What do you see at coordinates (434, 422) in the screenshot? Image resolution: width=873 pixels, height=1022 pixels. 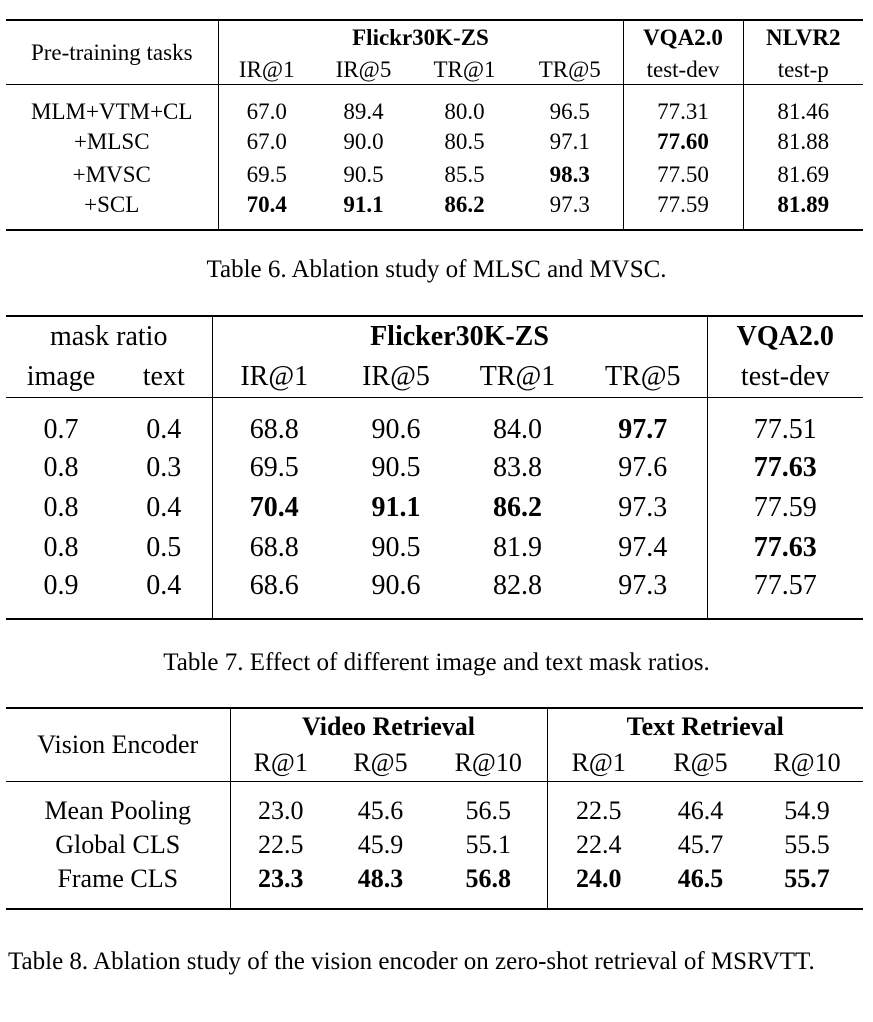 I see `table-row: 0.7 0.4 68.8 90.6 84.0 97.7 77.51` at bounding box center [434, 422].